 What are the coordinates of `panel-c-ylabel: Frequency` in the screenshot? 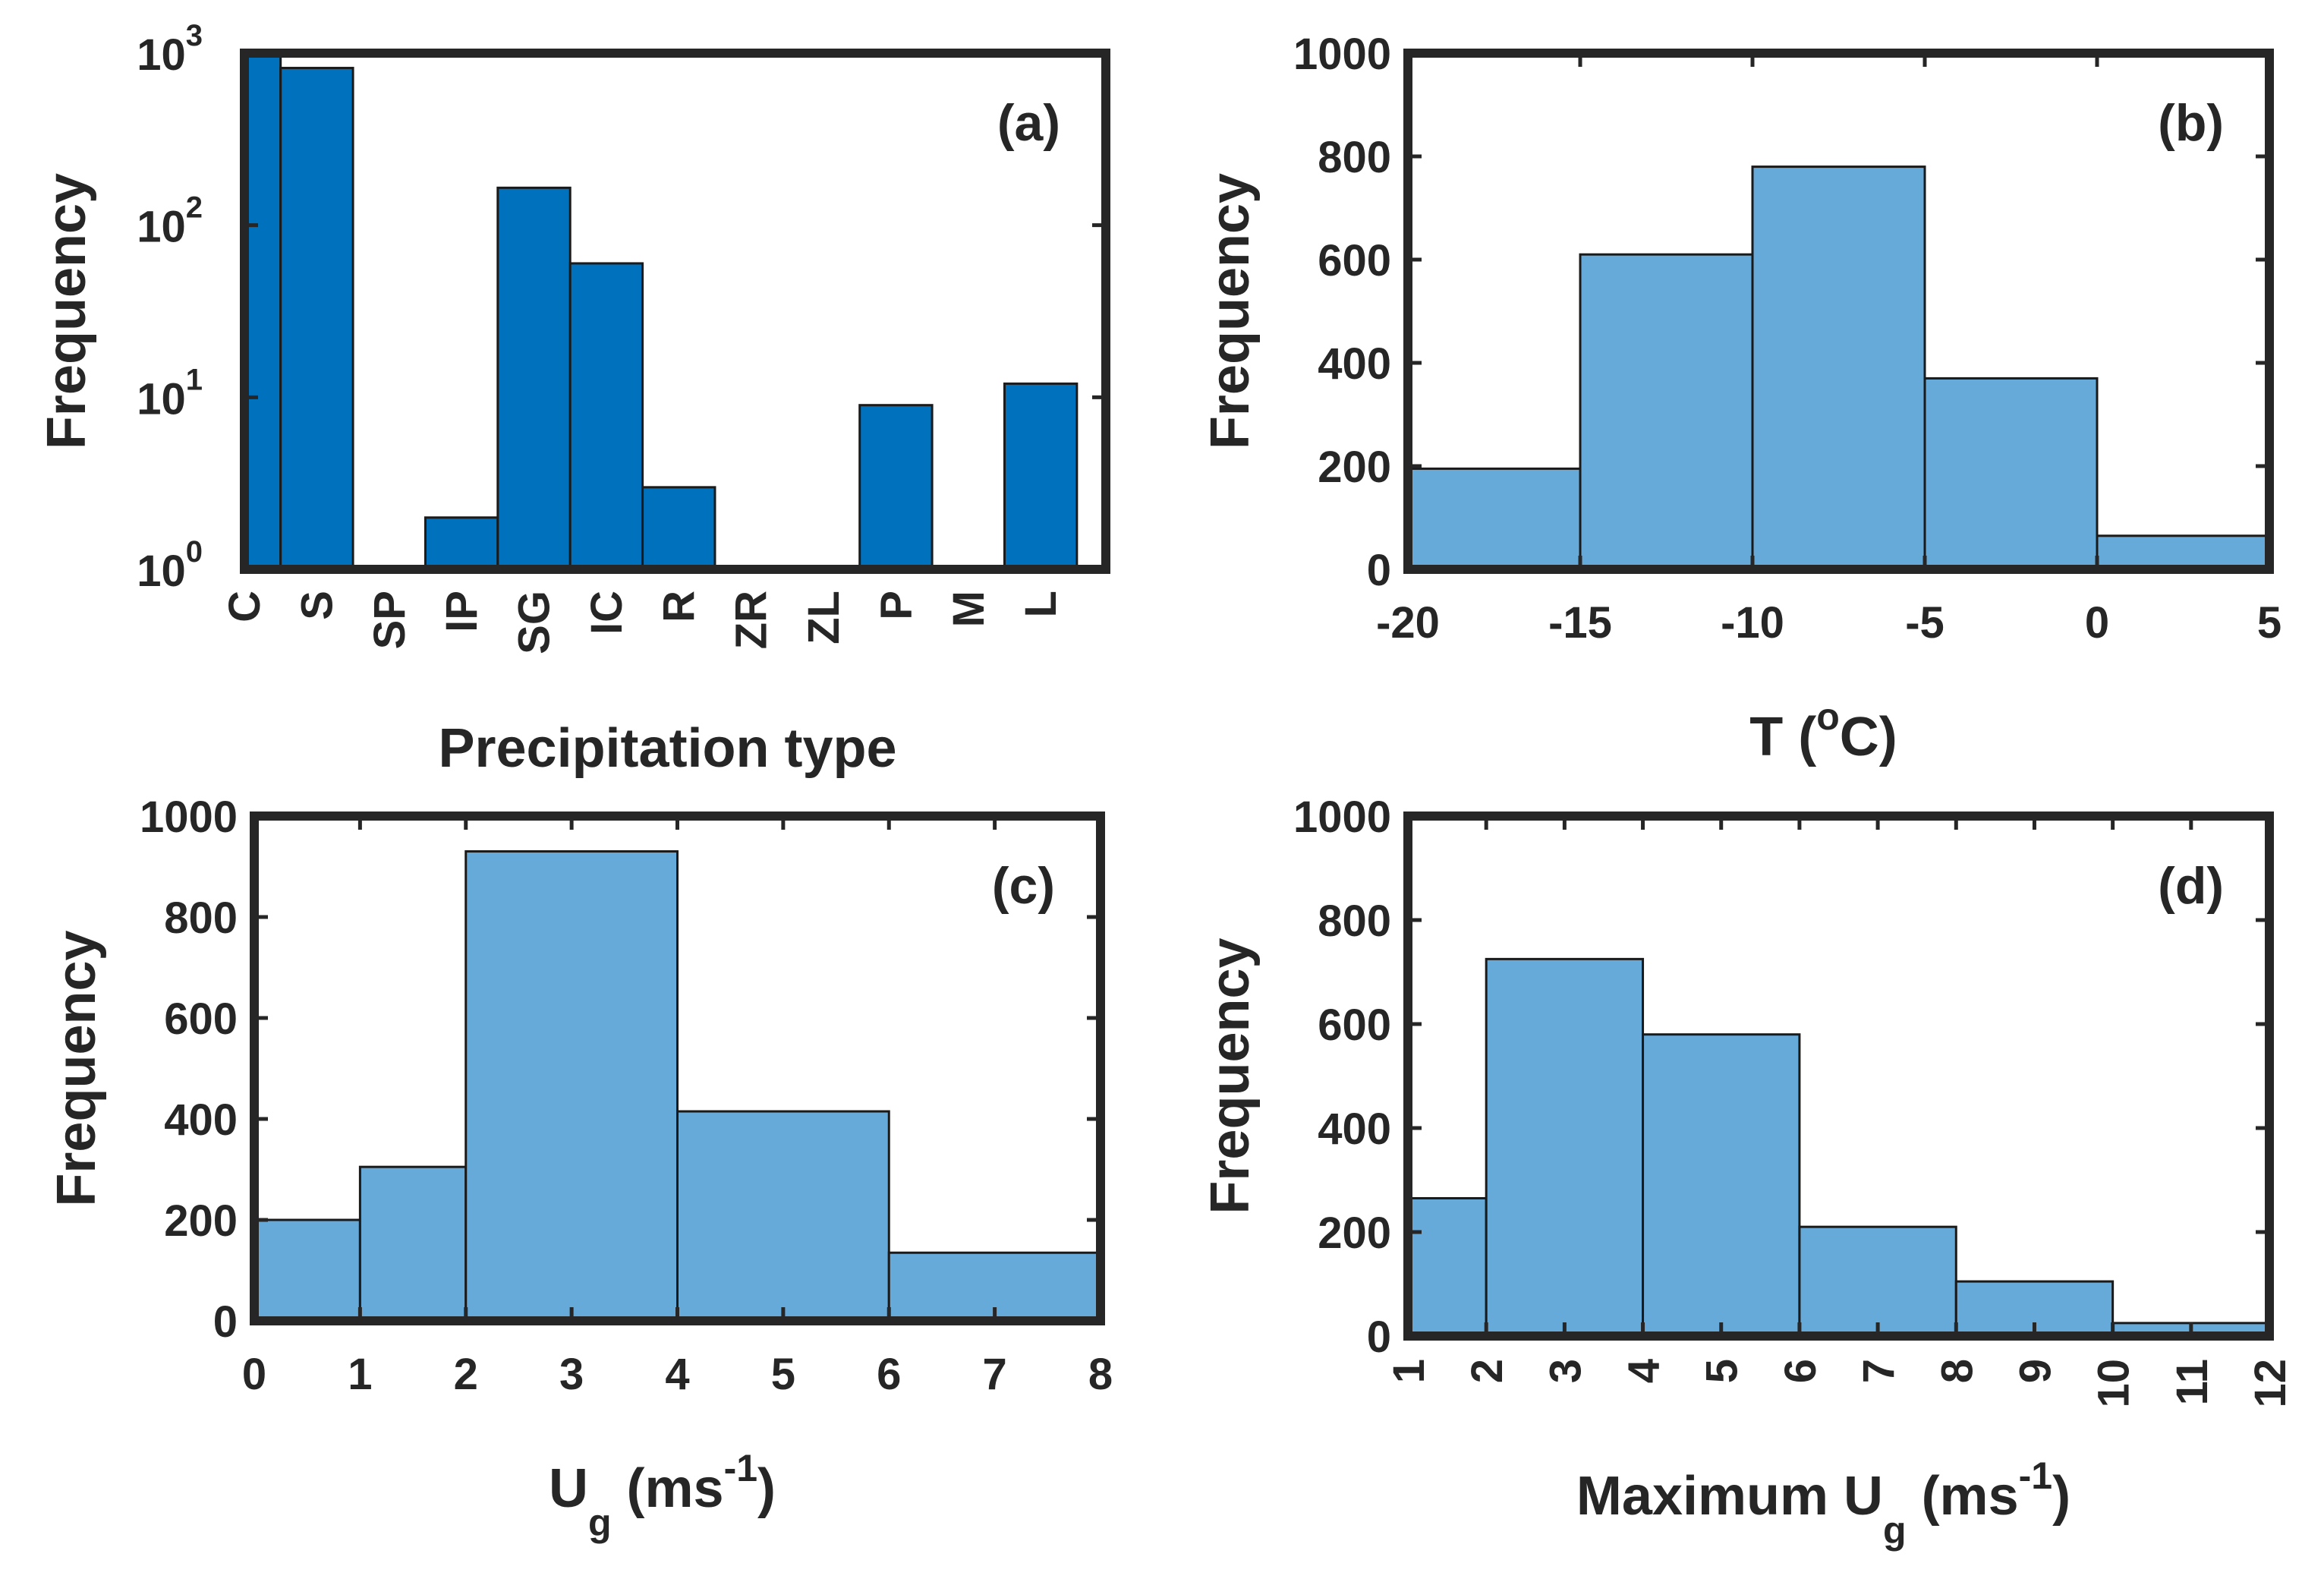 It's located at (77, 1068).